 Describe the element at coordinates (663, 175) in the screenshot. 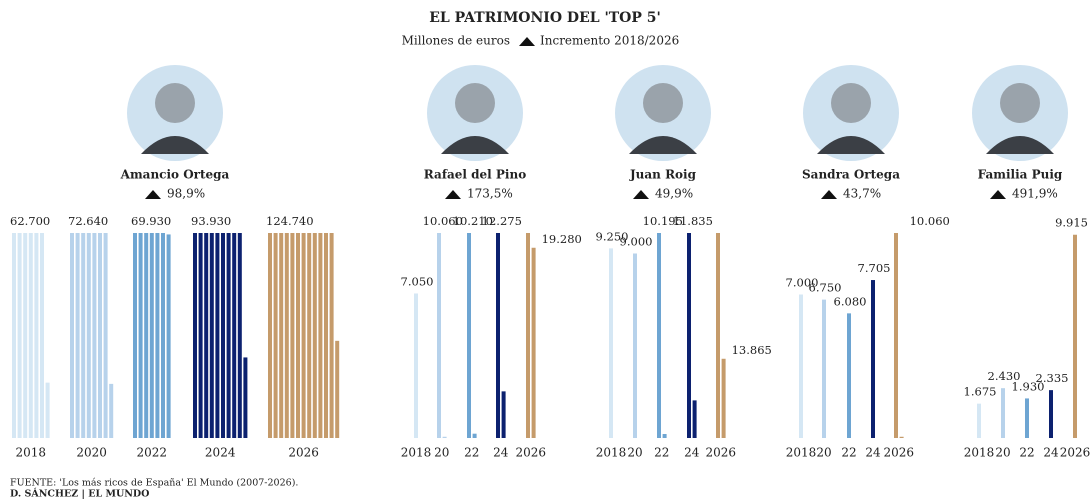

I see `person-name: Juan Roig` at that location.